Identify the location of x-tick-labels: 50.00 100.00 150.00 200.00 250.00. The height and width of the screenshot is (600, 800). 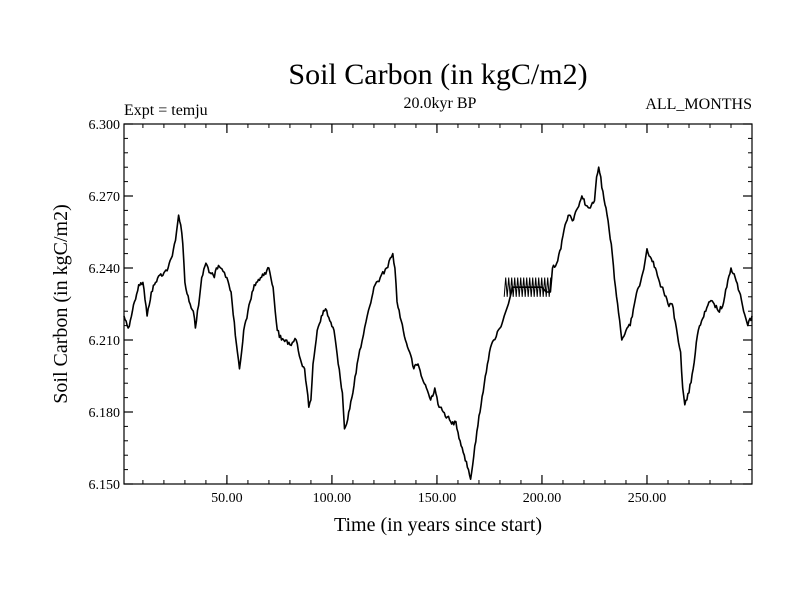
(438, 498).